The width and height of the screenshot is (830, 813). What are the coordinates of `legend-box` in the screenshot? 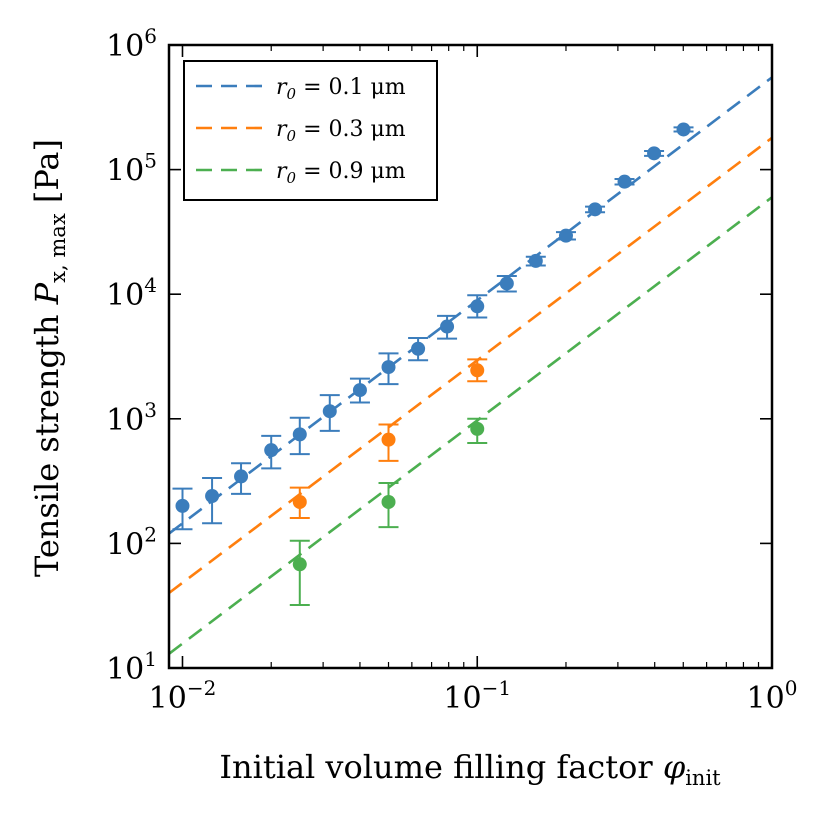 It's located at (310, 130).